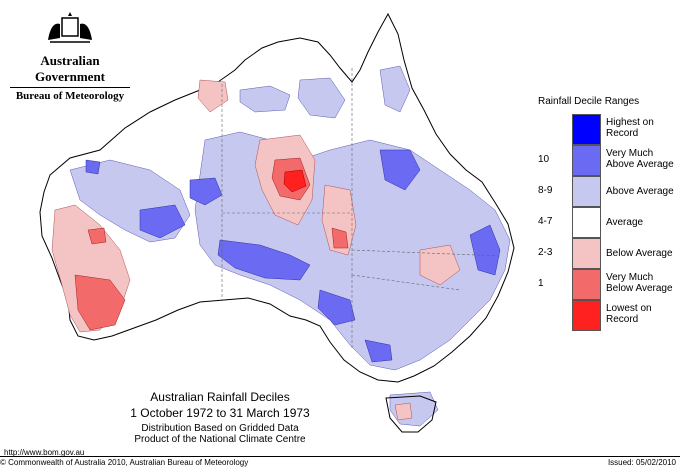  What do you see at coordinates (545, 221) in the screenshot?
I see `legend-code: 4-7` at bounding box center [545, 221].